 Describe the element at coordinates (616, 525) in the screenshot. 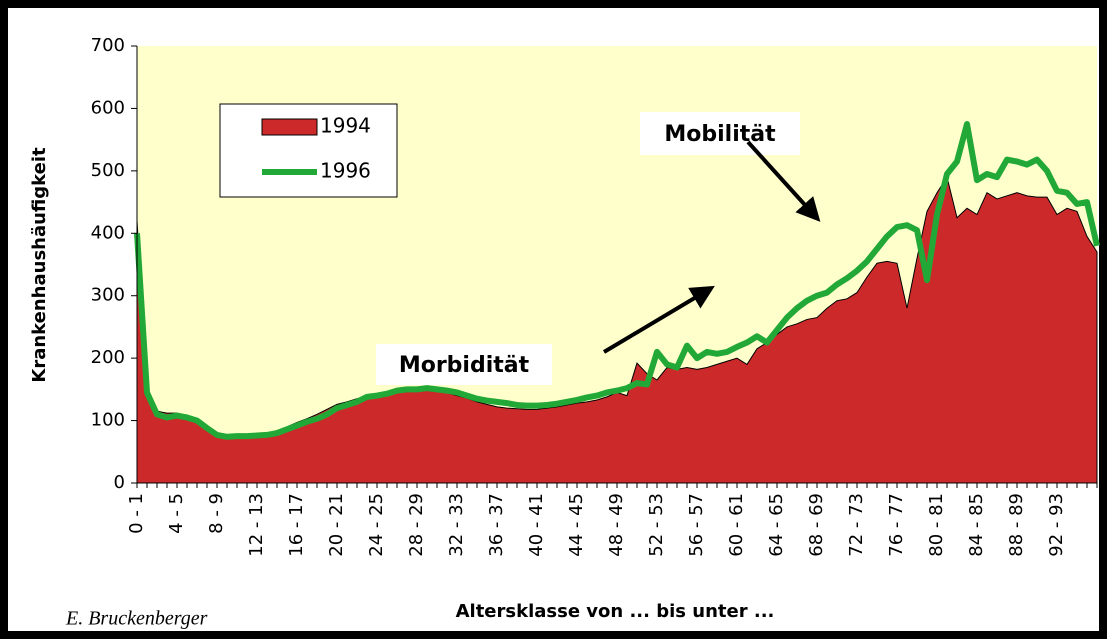

I see `x-tick-label: 48 - 49` at that location.